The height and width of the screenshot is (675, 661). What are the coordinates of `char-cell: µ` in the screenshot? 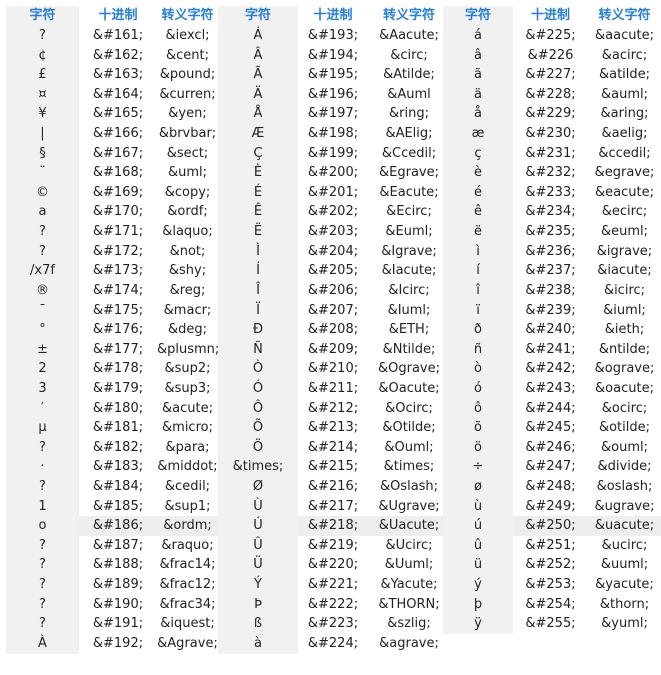 It's located at (42, 428).